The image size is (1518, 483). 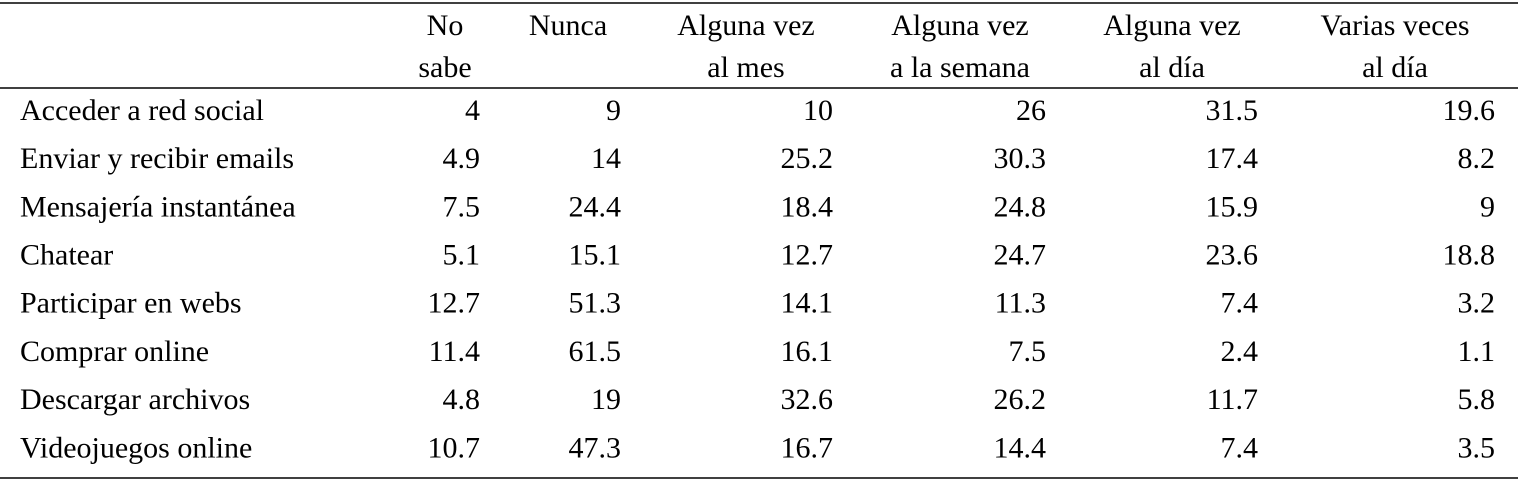 What do you see at coordinates (444, 67) in the screenshot?
I see `column-header: sabe` at bounding box center [444, 67].